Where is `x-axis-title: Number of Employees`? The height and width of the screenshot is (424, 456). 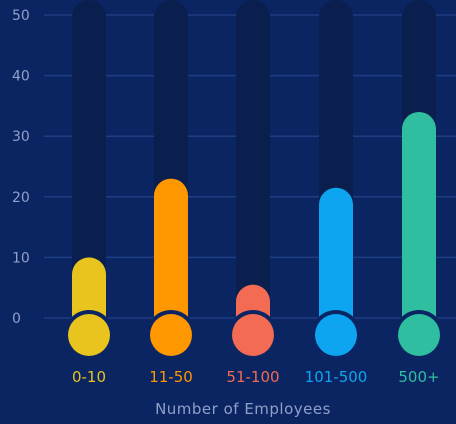 x-axis-title: Number of Employees is located at coordinates (243, 409).